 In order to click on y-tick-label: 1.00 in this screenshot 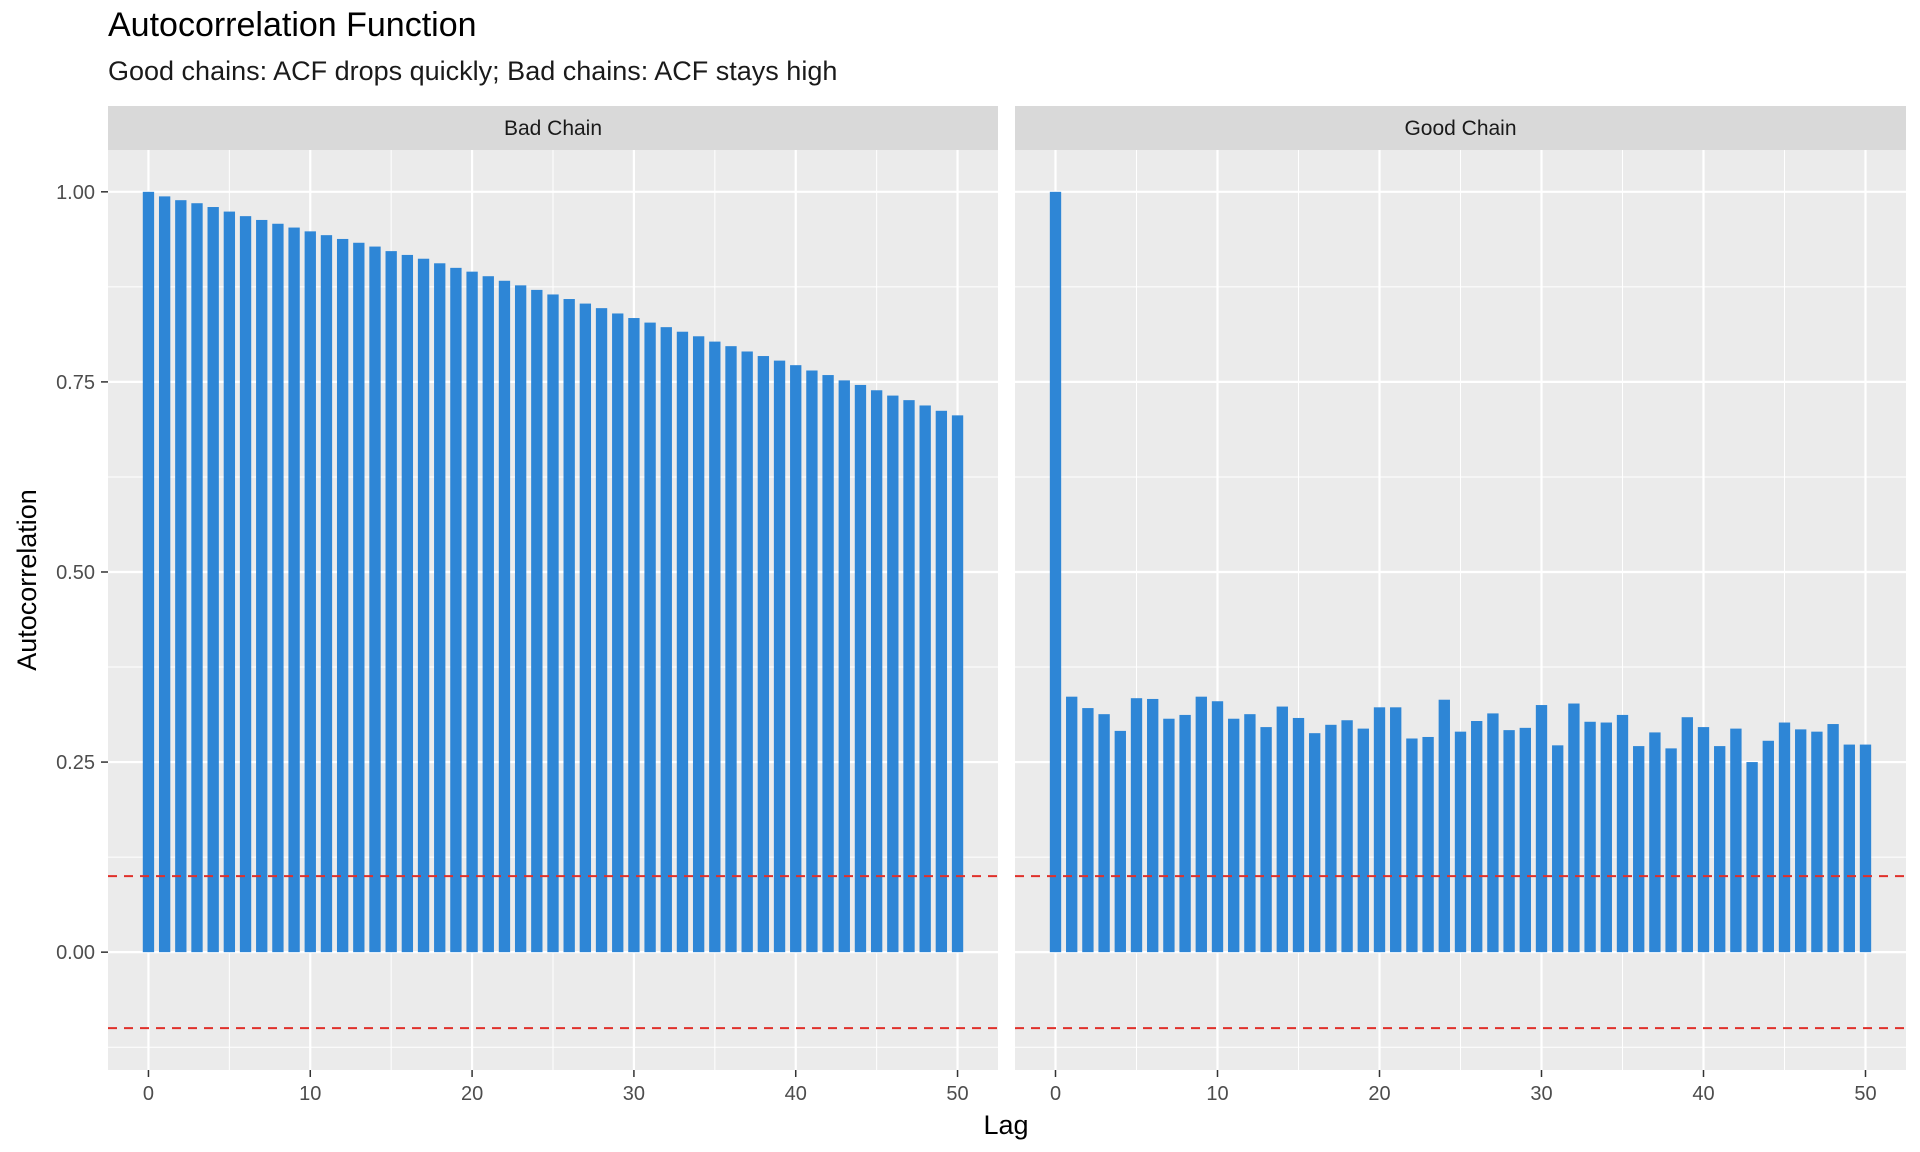, I will do `click(75, 193)`.